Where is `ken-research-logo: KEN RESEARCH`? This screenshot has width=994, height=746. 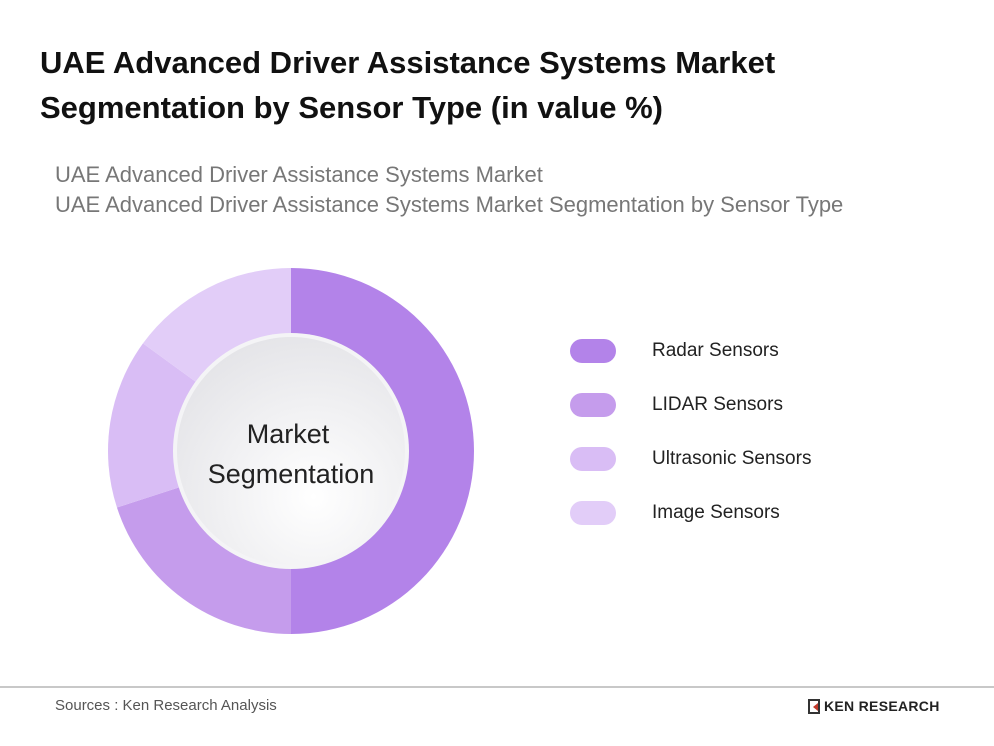
ken-research-logo: KEN RESEARCH is located at coordinates (874, 706).